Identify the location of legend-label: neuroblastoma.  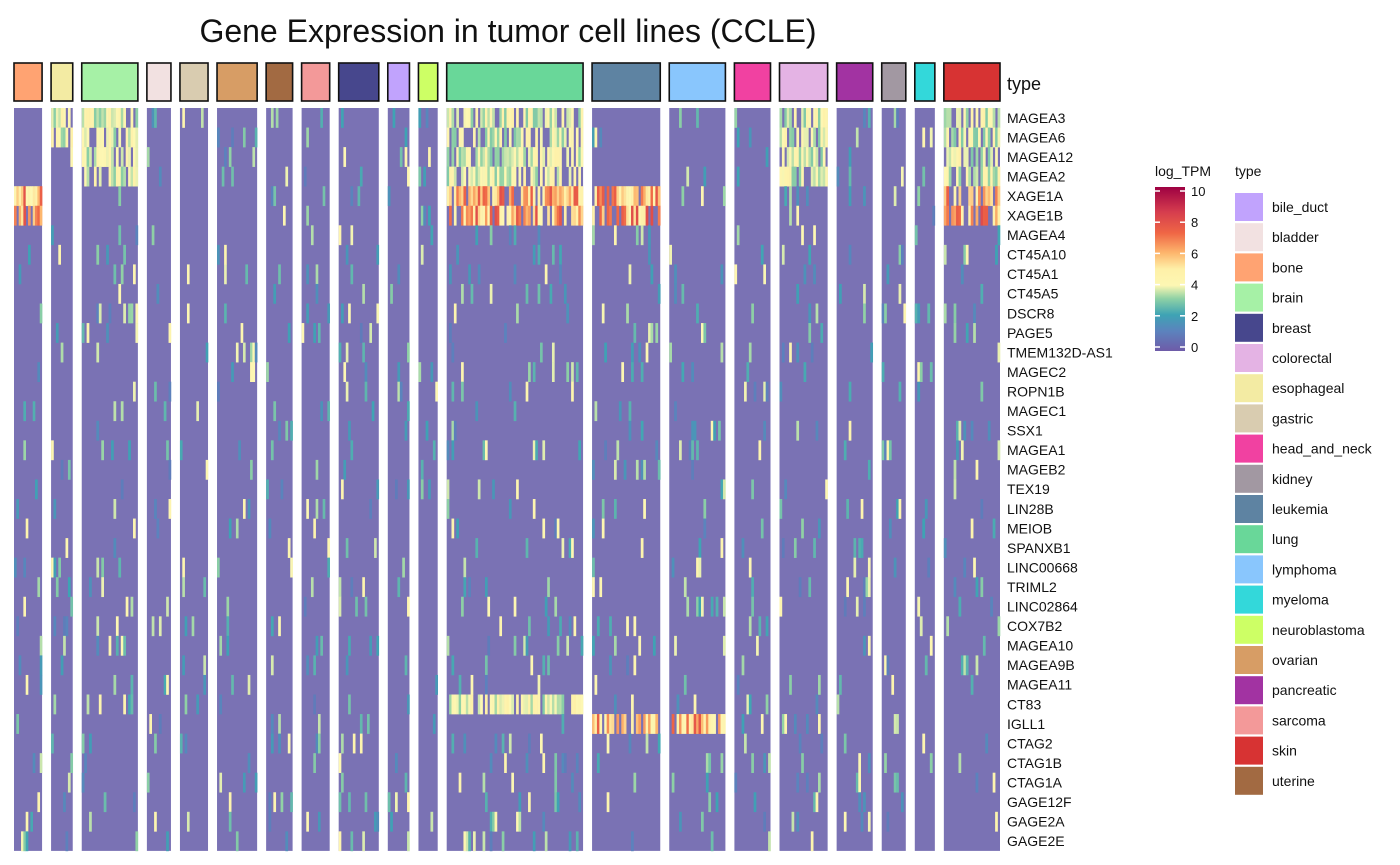
(1318, 630).